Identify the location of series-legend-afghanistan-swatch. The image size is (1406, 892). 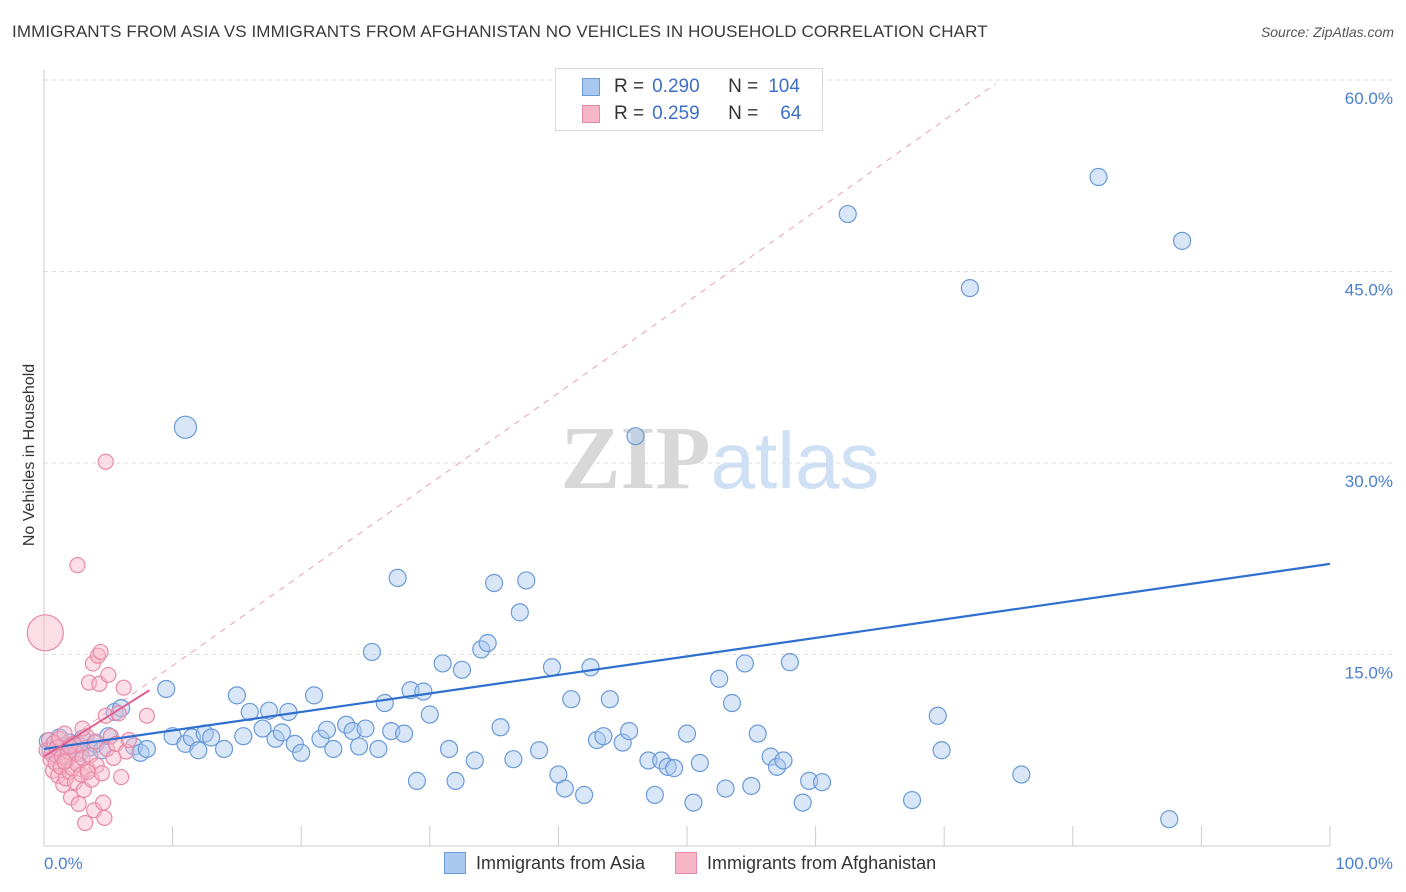
(686, 863).